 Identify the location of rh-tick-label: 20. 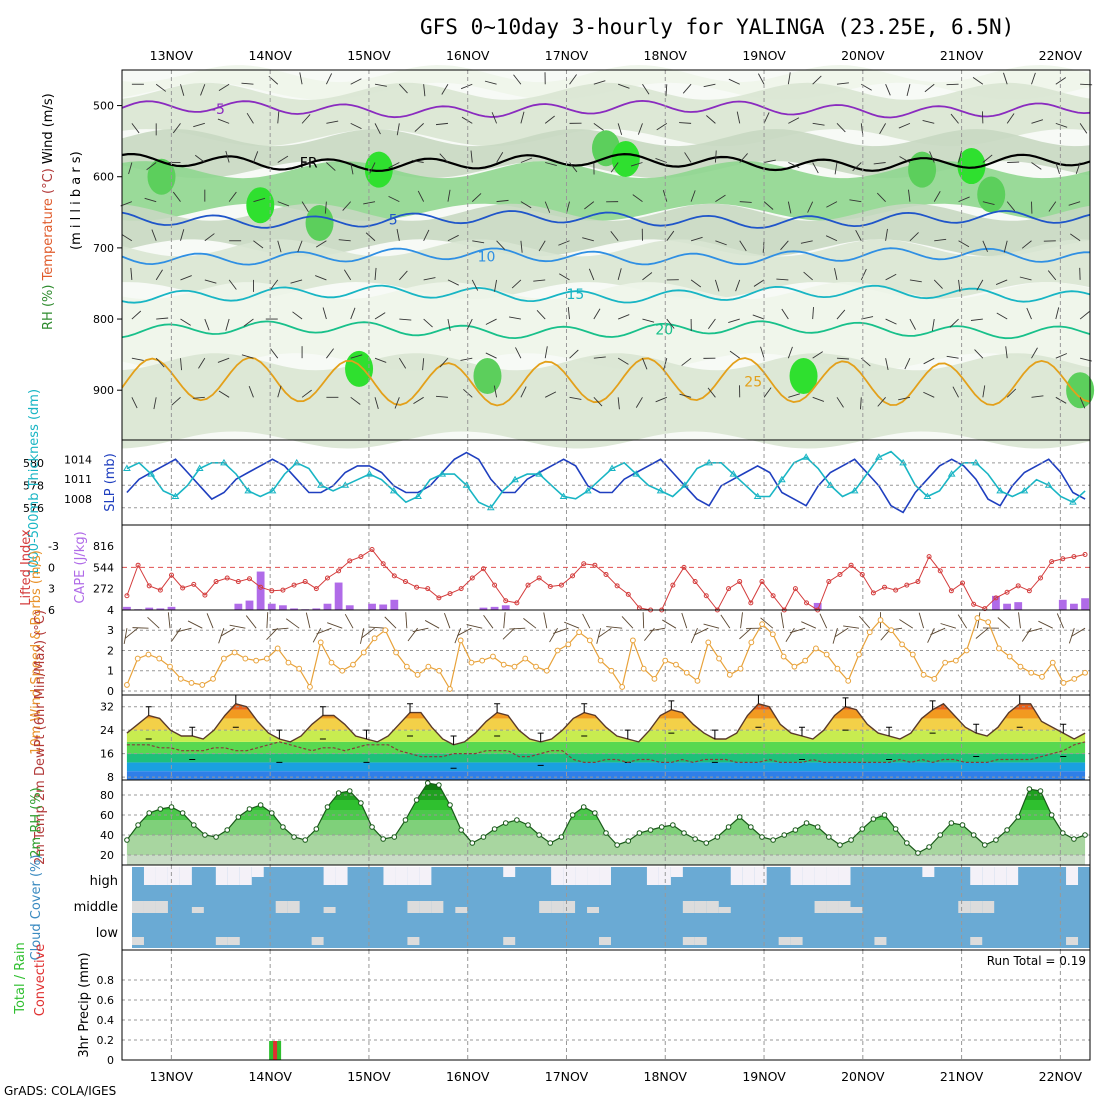
(107, 855).